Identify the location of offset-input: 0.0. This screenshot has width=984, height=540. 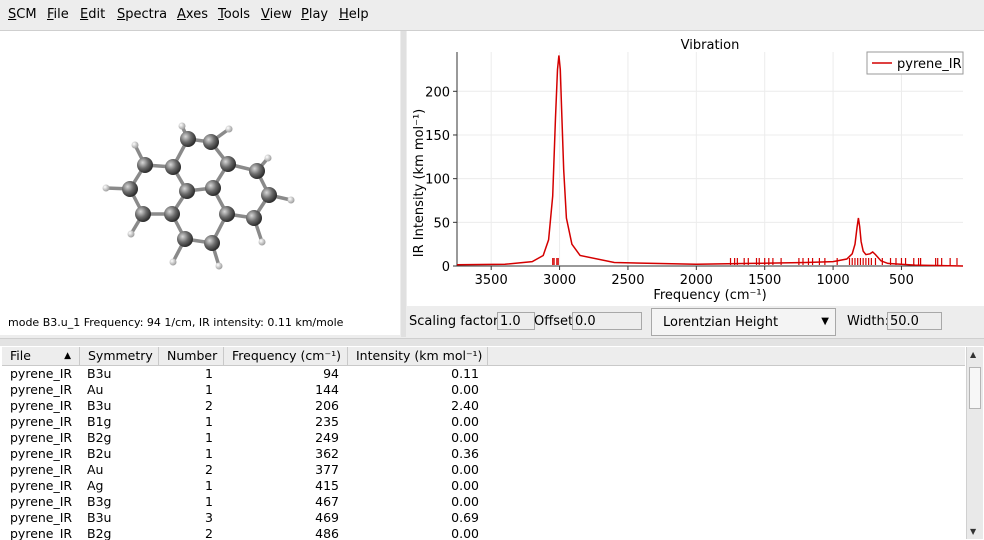
(607, 321).